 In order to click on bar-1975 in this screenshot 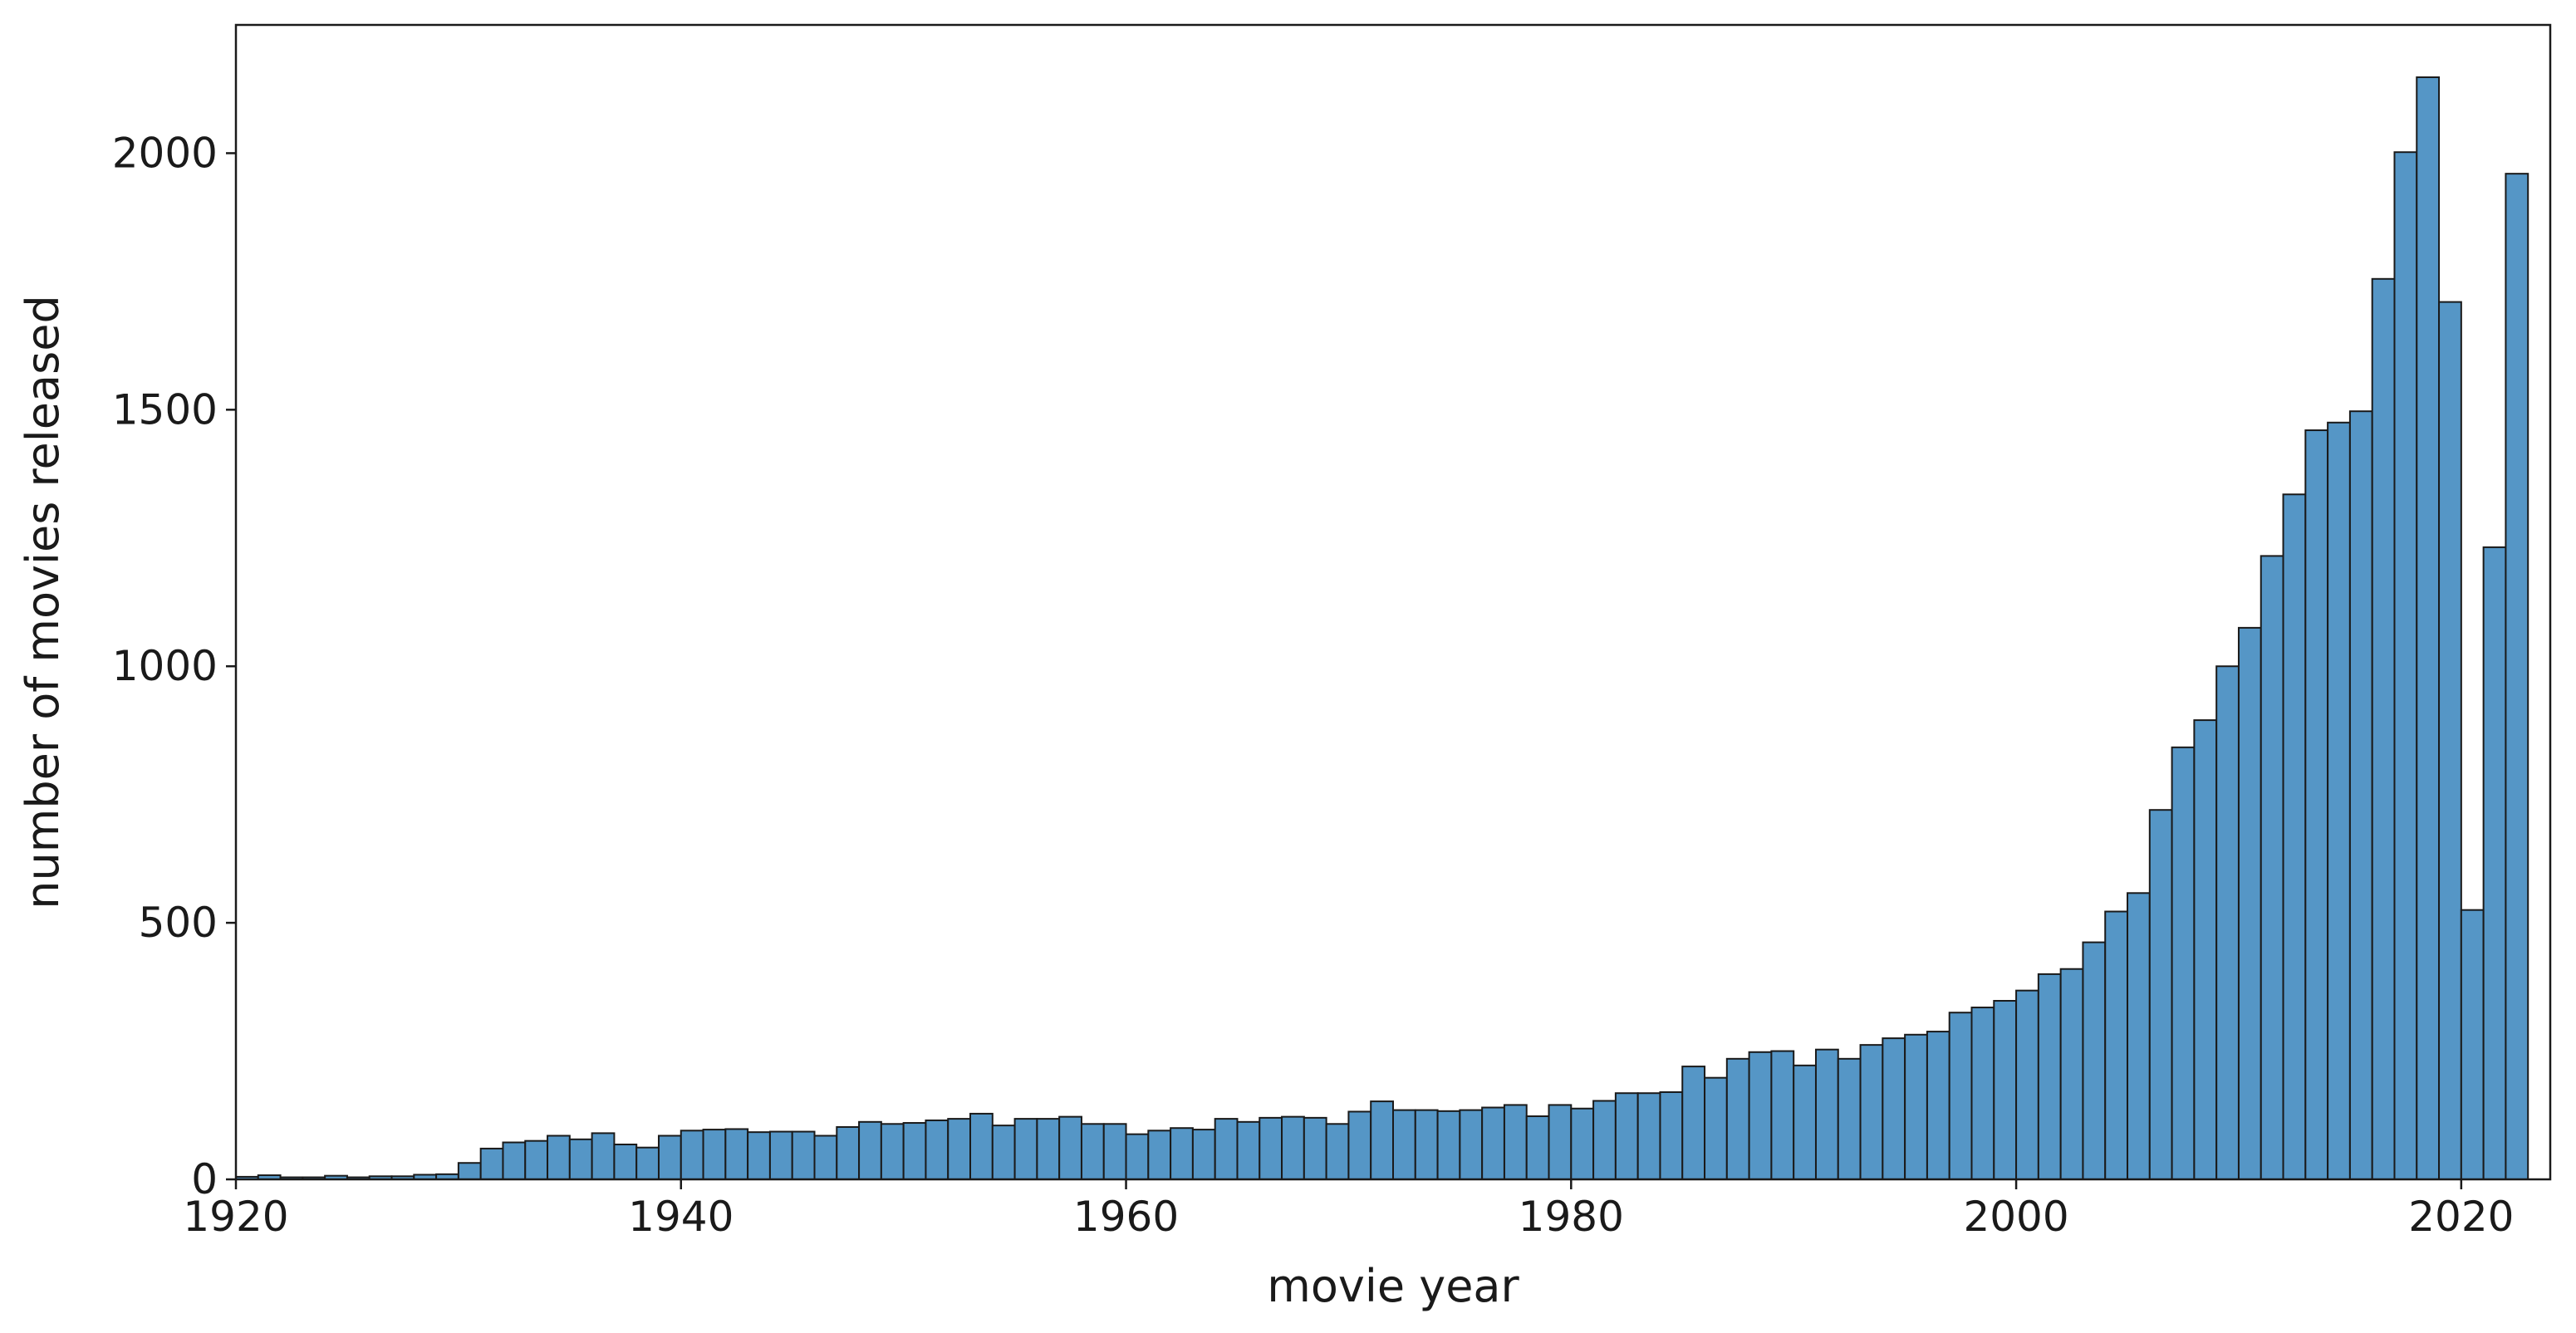, I will do `click(1471, 1144)`.